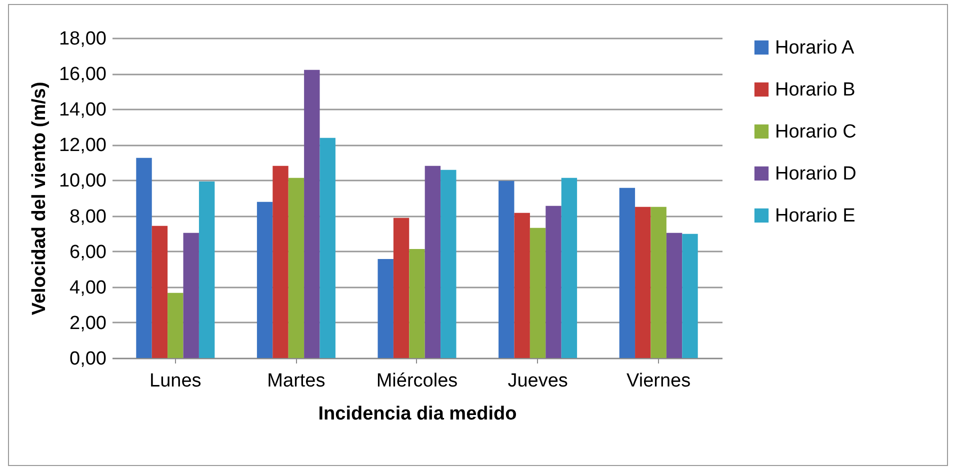 Image resolution: width=958 pixels, height=476 pixels. I want to click on legend-label: Horario B, so click(815, 90).